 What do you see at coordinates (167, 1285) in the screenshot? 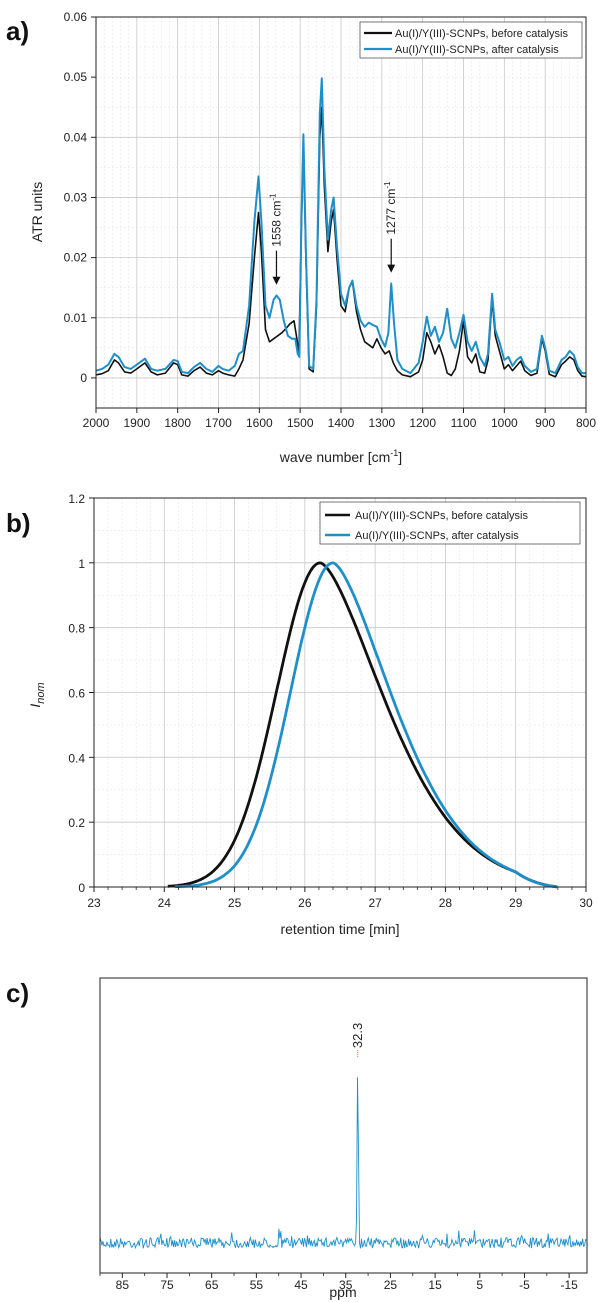
I see `panel-c-x-tick-label: 75` at bounding box center [167, 1285].